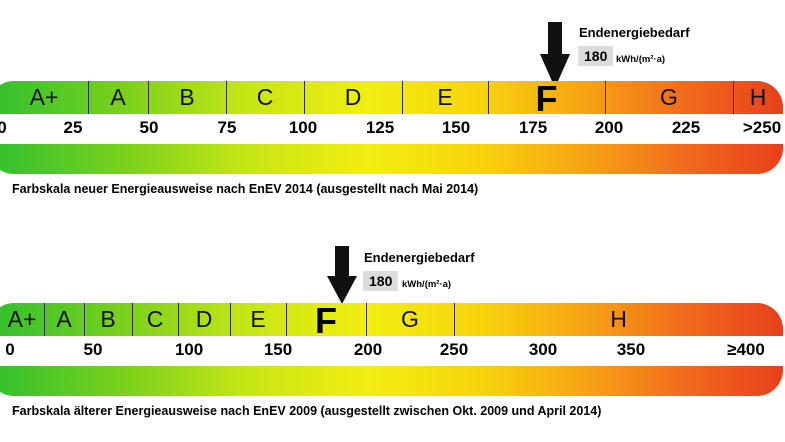  What do you see at coordinates (454, 349) in the screenshot?
I see `tick-label: 250` at bounding box center [454, 349].